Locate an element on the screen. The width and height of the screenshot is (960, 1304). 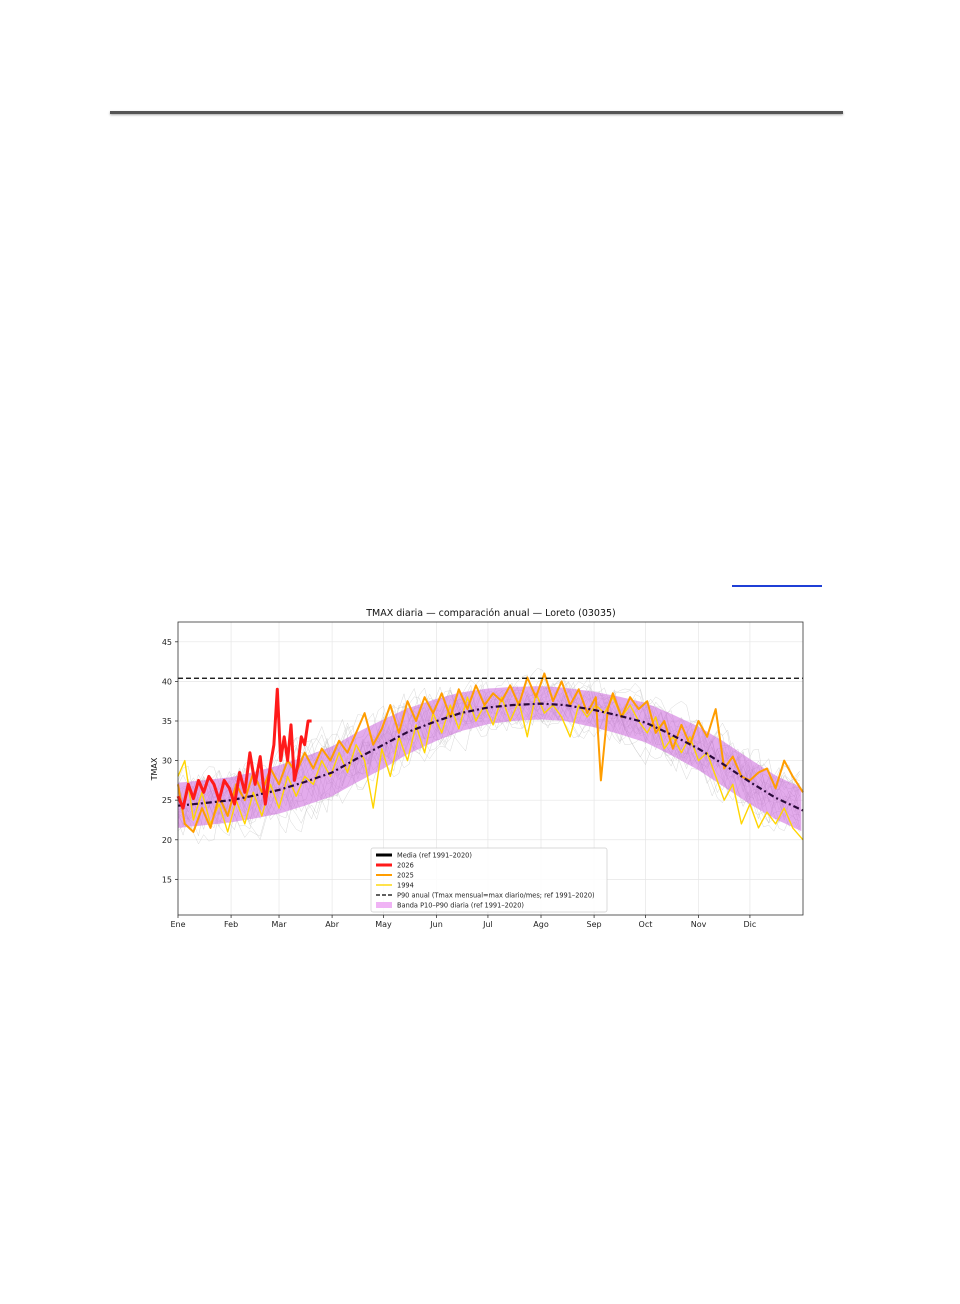
y-tick-label: 20 is located at coordinates (167, 840).